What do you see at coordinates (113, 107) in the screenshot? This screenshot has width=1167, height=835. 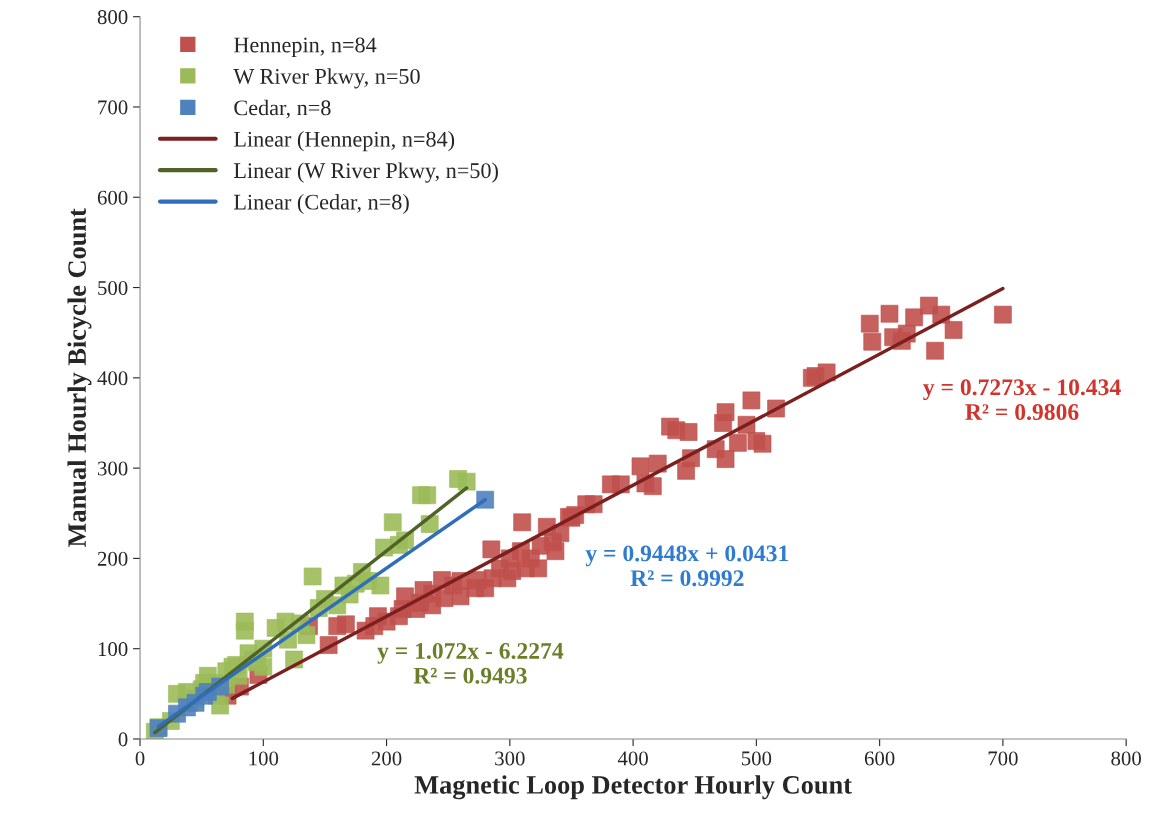 I see `y-tick-label: 700` at bounding box center [113, 107].